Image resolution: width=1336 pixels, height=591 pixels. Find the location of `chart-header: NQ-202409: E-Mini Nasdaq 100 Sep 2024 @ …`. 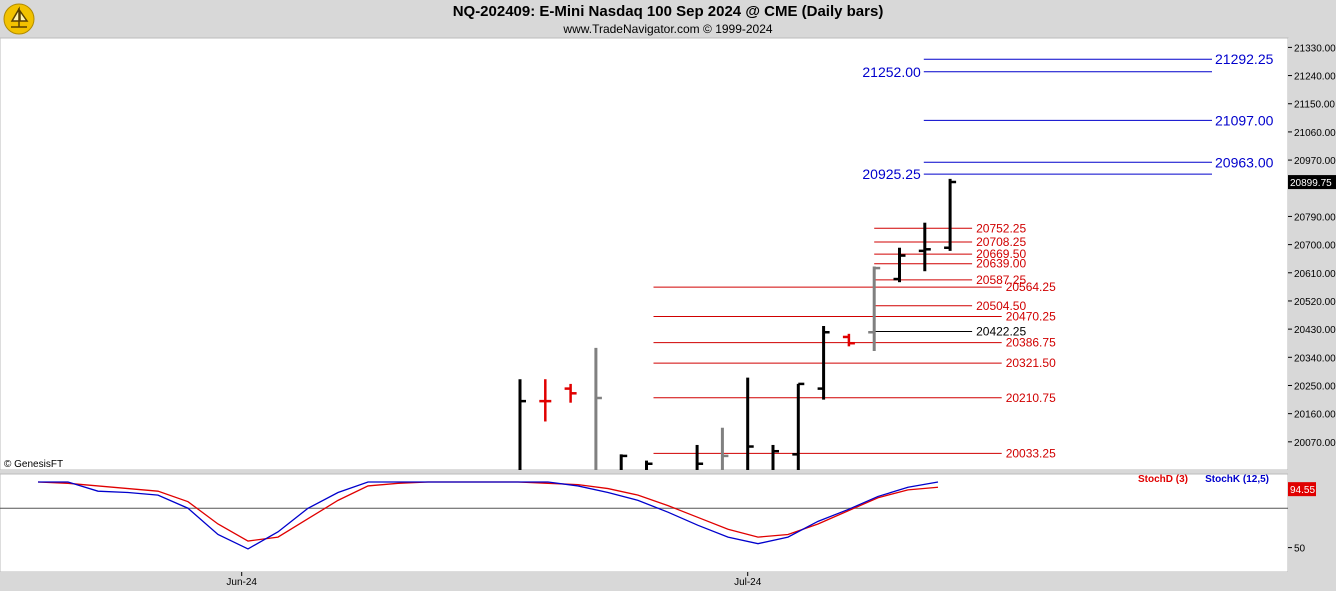

chart-header: NQ-202409: E-Mini Nasdaq 100 Sep 2024 @ … is located at coordinates (668, 19).